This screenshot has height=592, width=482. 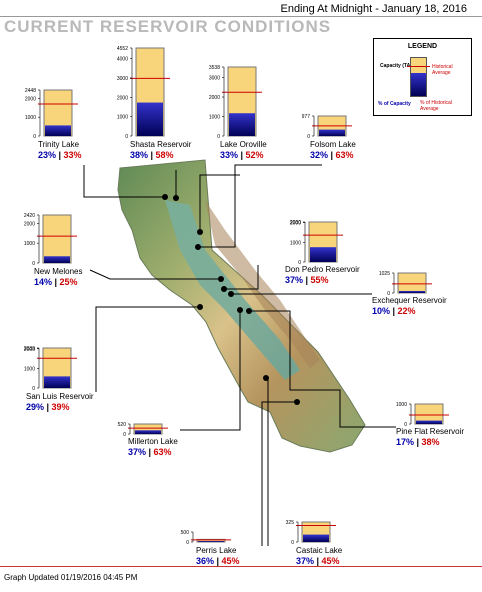 What do you see at coordinates (219, 203) in the screenshot?
I see `connector-lake-oroville` at bounding box center [219, 203].